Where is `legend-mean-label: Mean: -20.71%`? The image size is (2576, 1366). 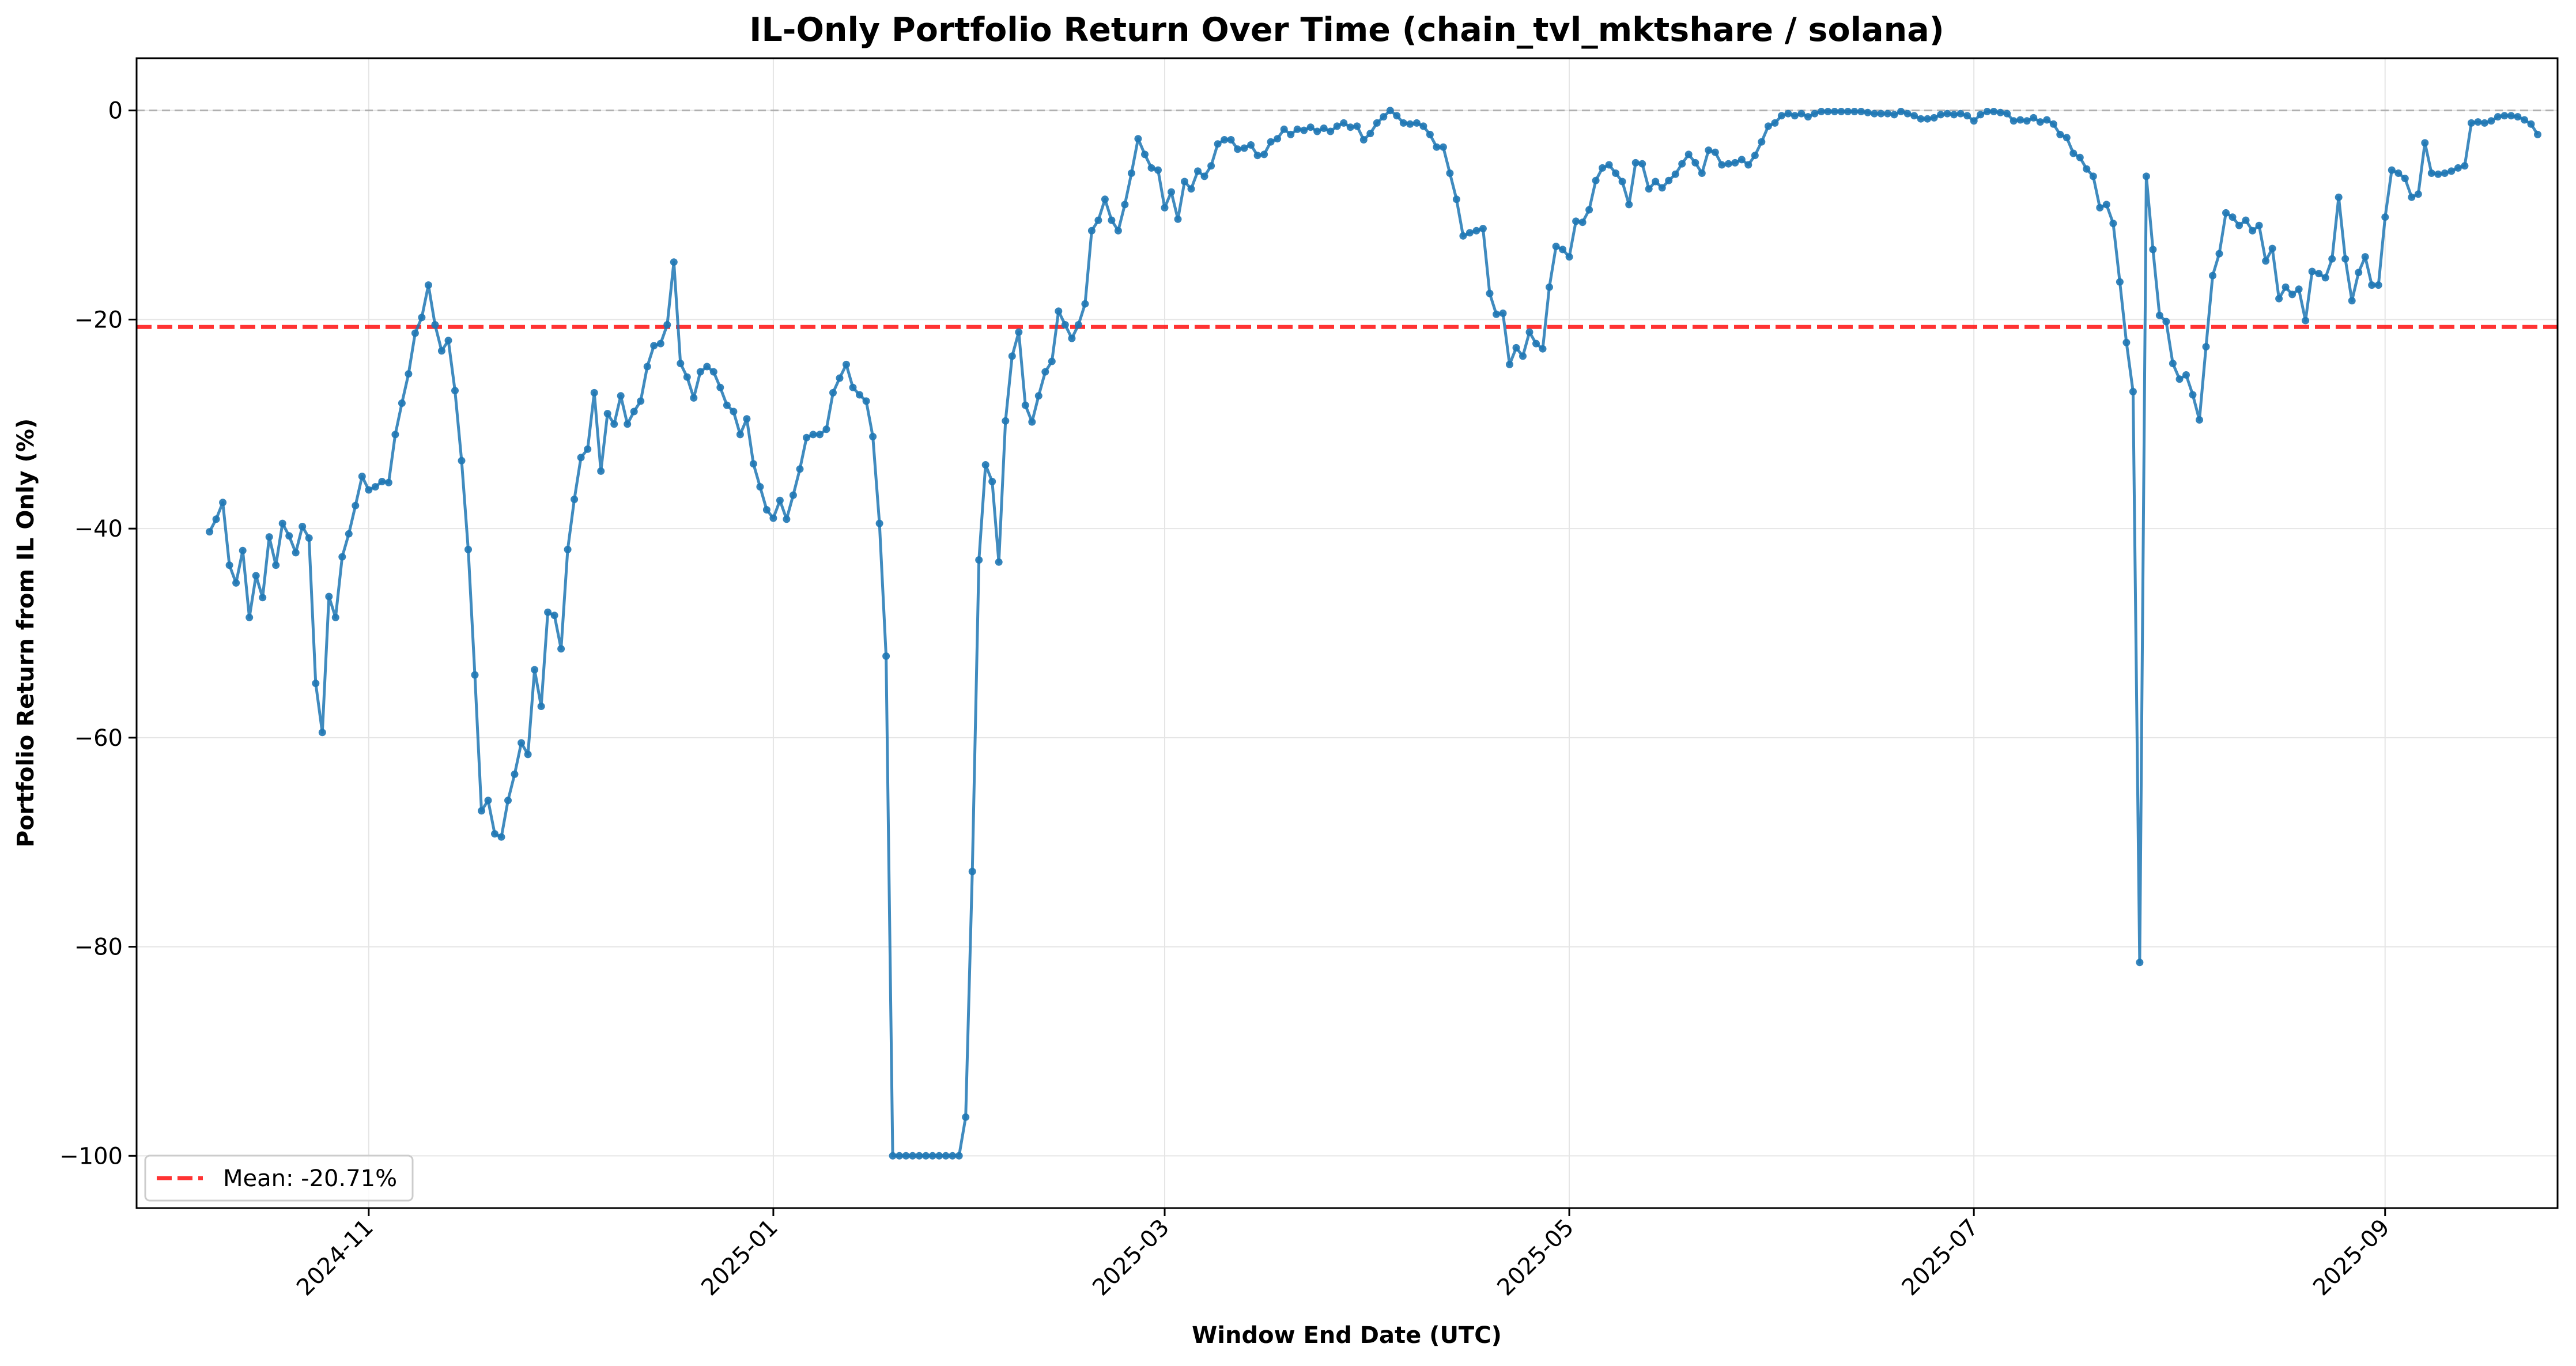
legend-mean-label: Mean: -20.71% is located at coordinates (310, 1178).